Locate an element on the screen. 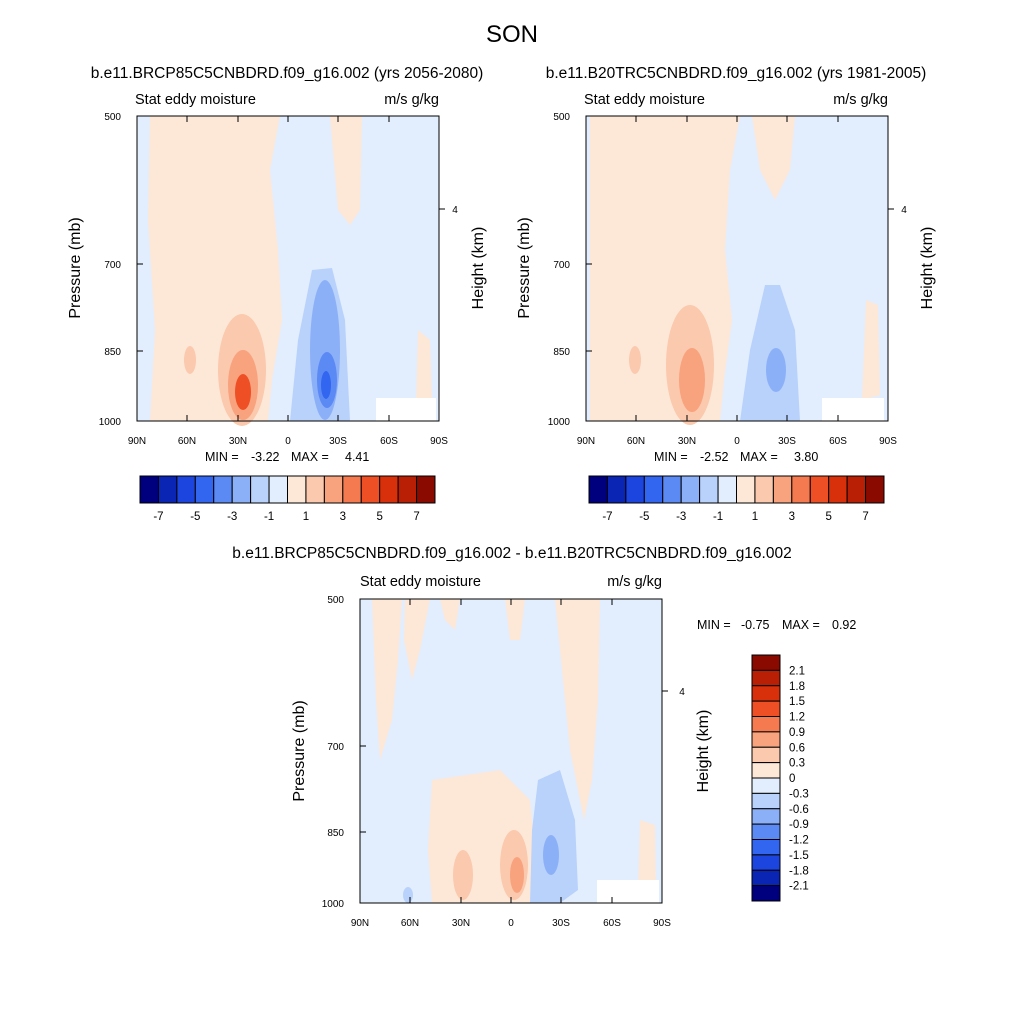  y2-axis-label: Height (km) is located at coordinates (927, 268).